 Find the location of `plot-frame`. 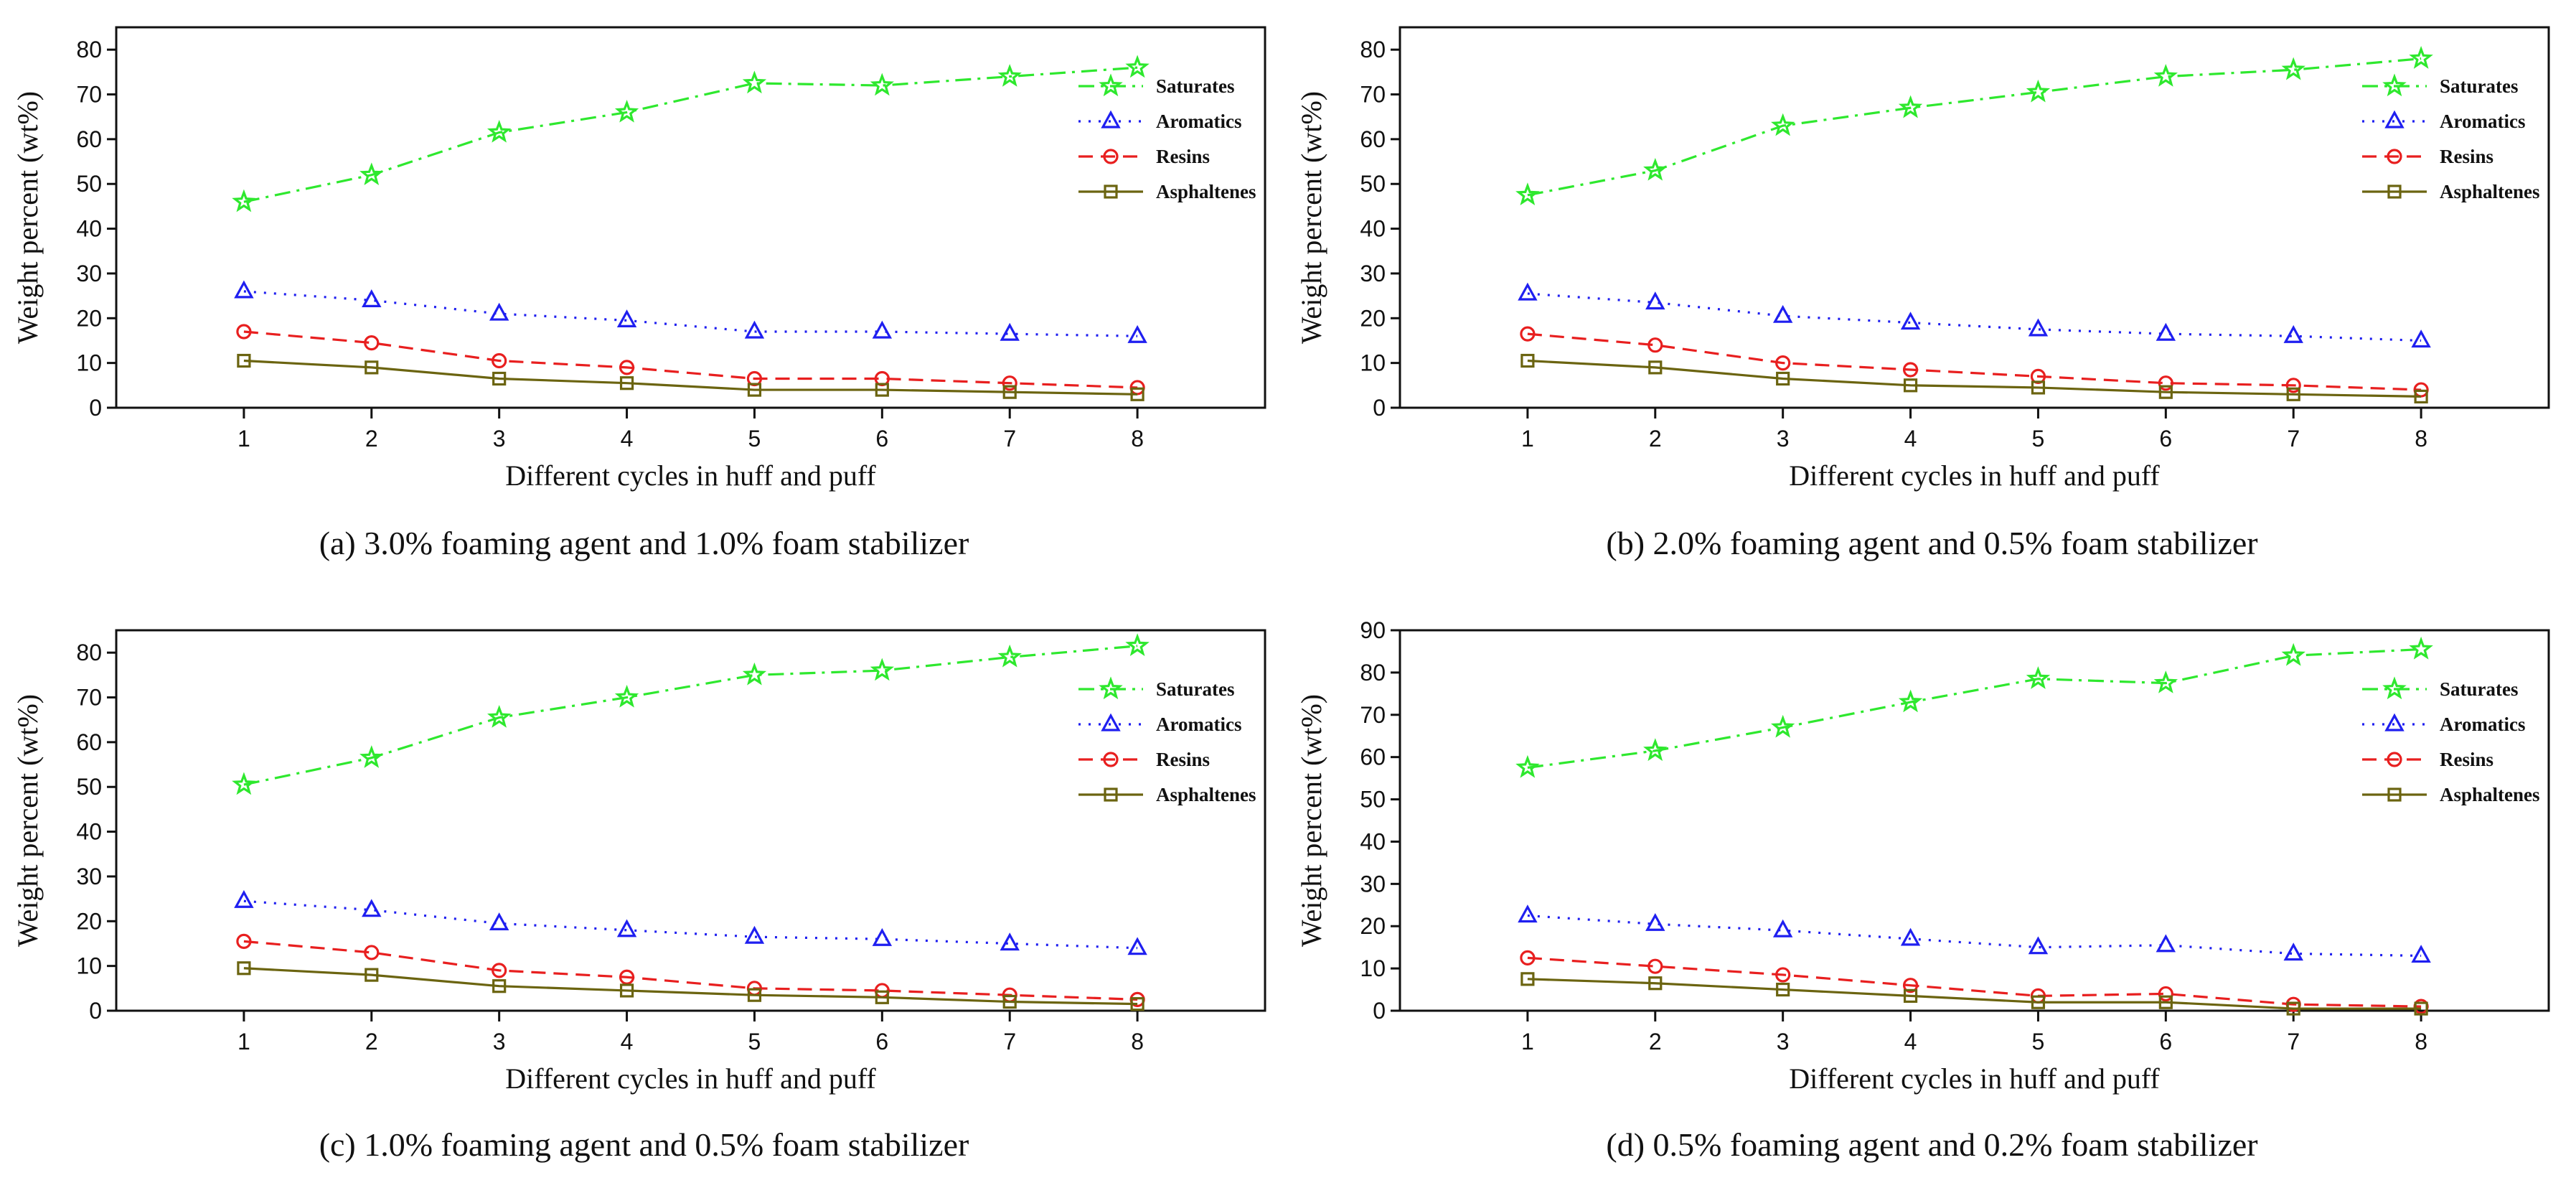

plot-frame is located at coordinates (1974, 820).